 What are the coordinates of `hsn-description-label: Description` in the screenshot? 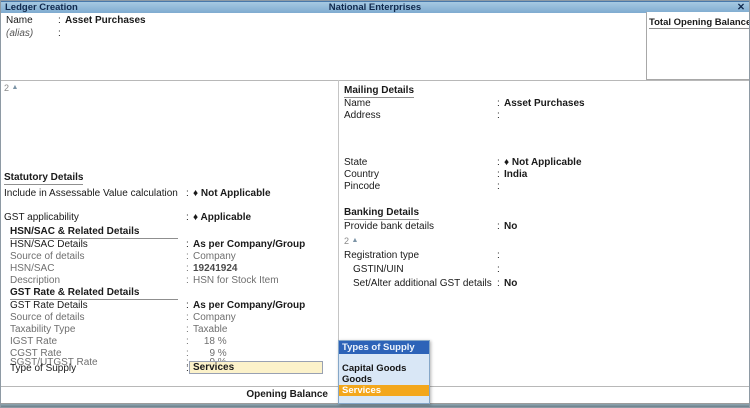 It's located at (35, 280).